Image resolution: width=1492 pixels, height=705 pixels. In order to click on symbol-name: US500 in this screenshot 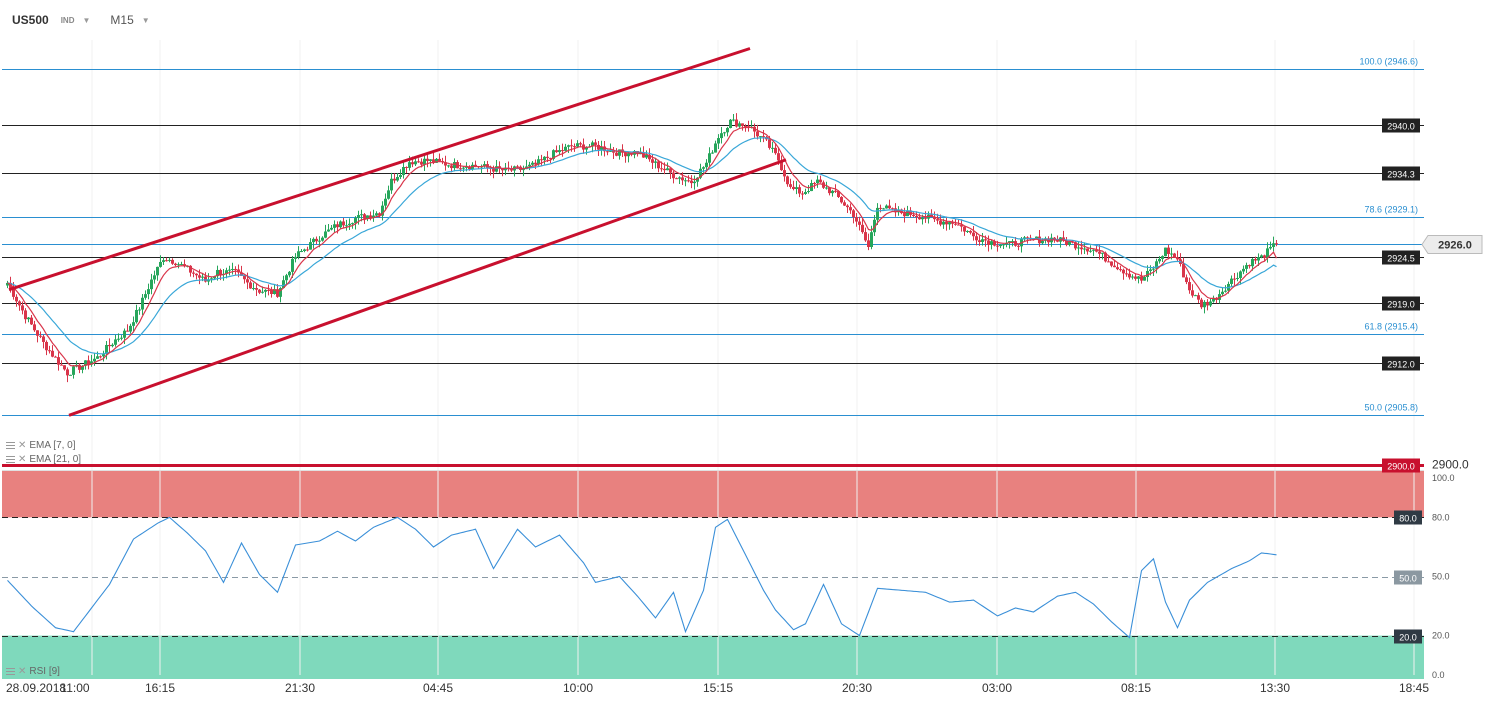, I will do `click(30, 20)`.